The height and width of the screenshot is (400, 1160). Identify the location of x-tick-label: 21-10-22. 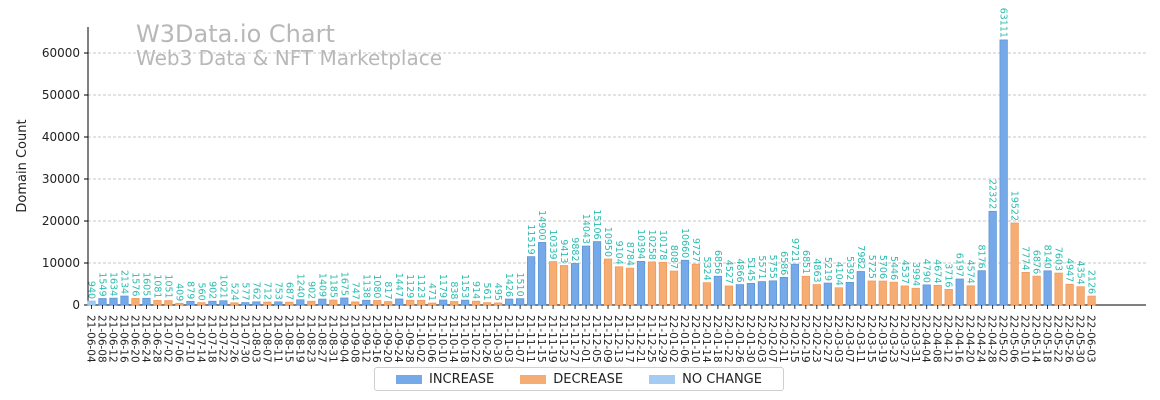
(475, 339).